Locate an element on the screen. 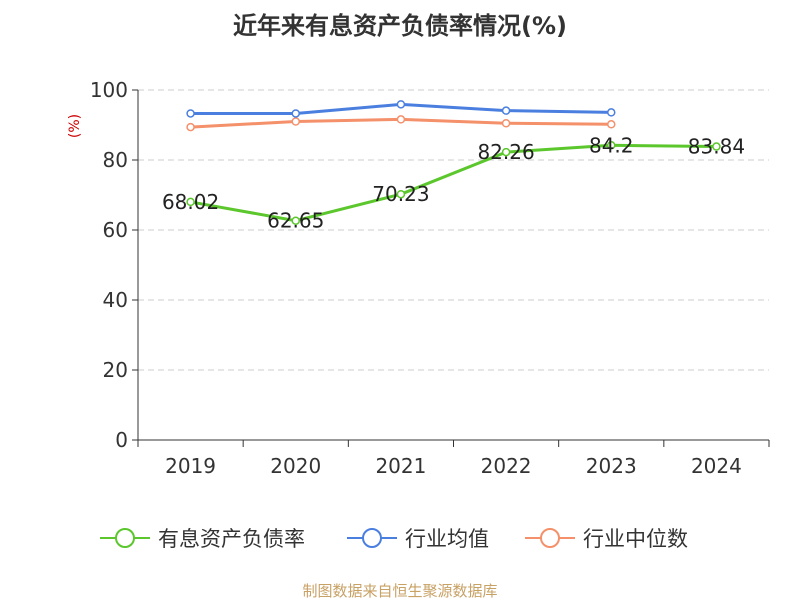 The image size is (800, 604). source-note: 制图数据来自恒生聚源数据库 is located at coordinates (399, 591).